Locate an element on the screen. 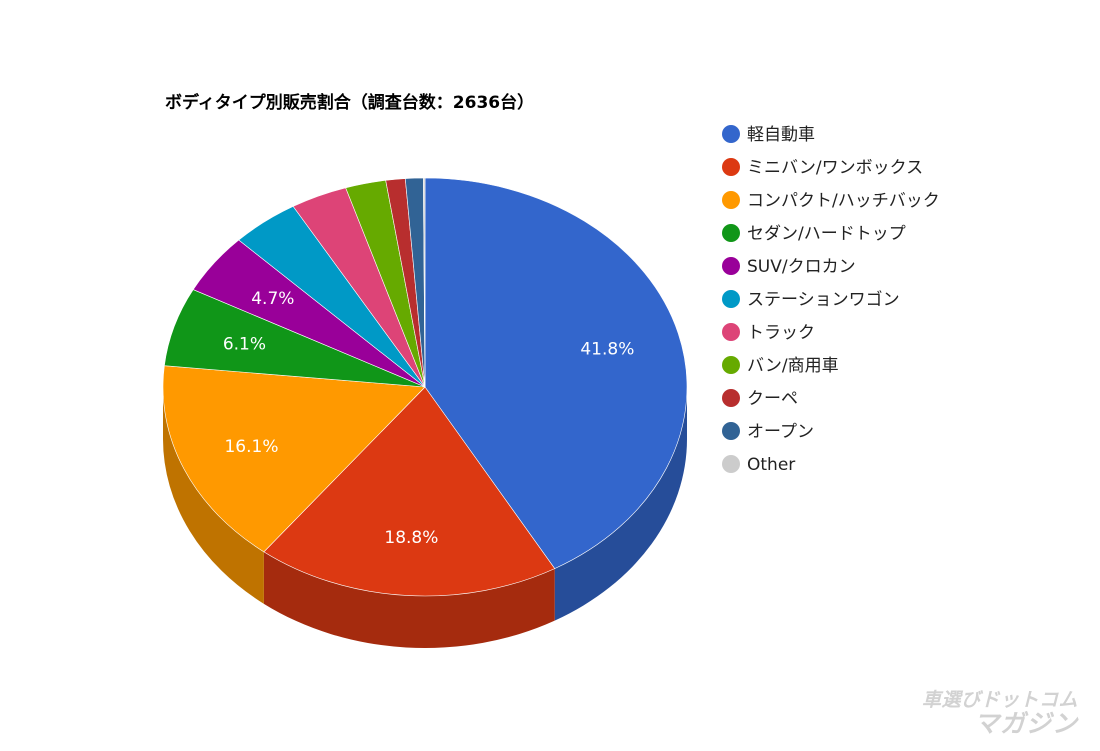 Image resolution: width=1100 pixels, height=751 pixels. watermark-line2: マガジン is located at coordinates (1025, 723).